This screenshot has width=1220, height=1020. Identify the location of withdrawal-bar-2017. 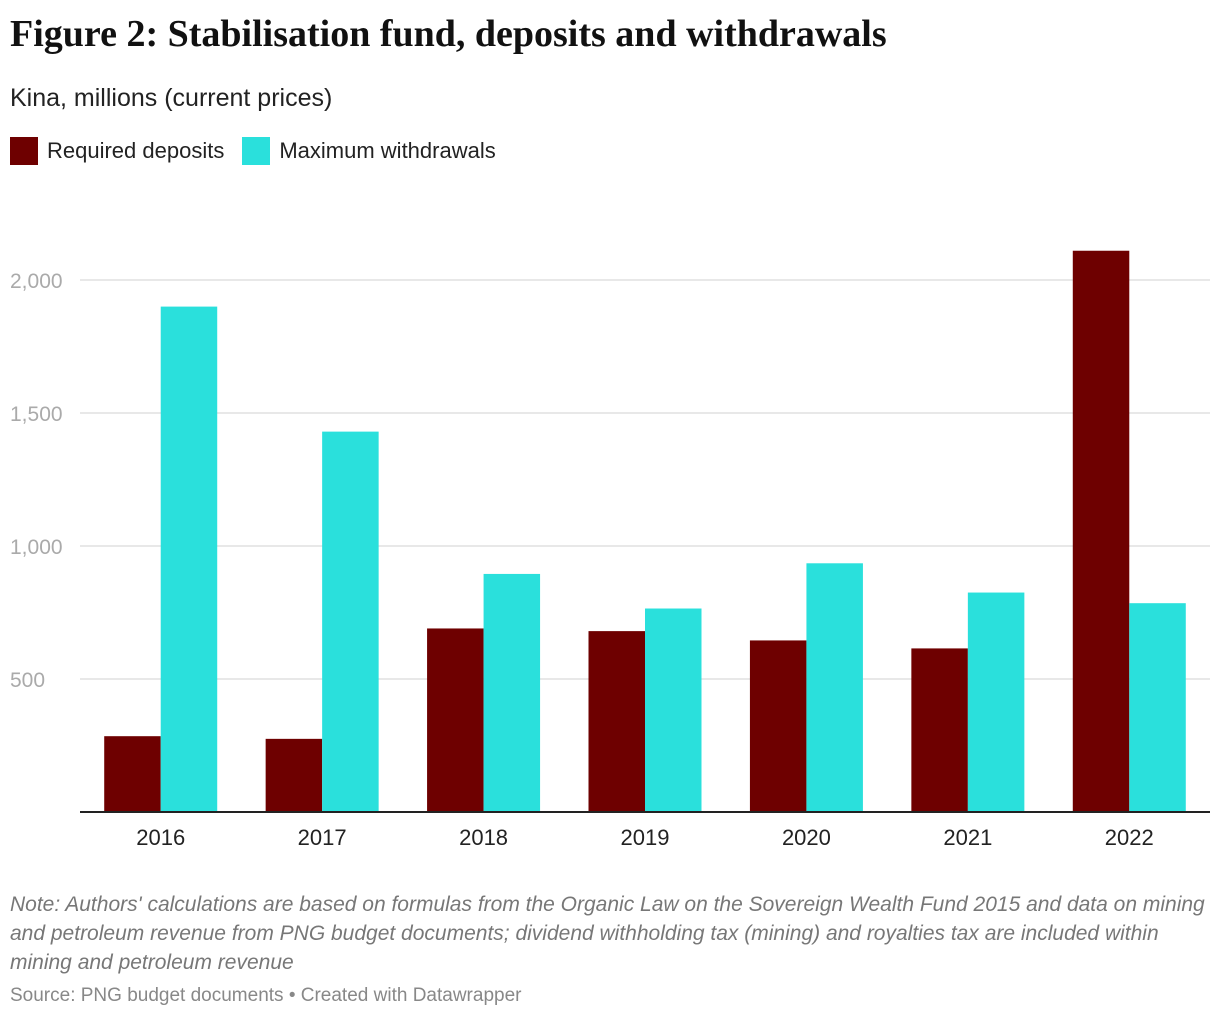
(350, 621).